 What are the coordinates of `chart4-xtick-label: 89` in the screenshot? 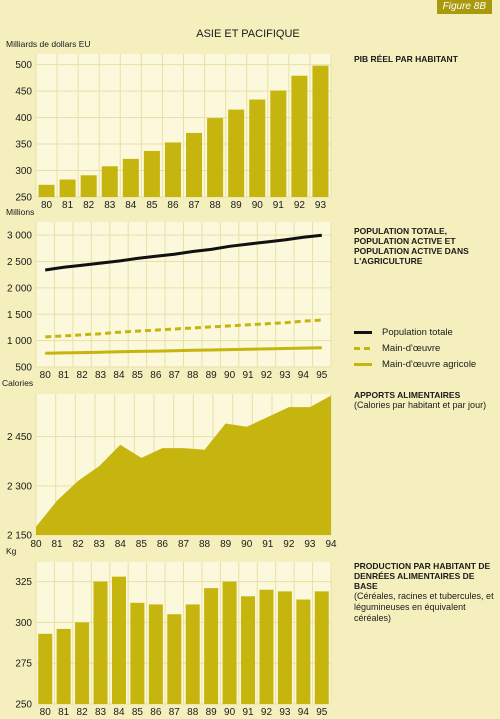 It's located at (212, 712).